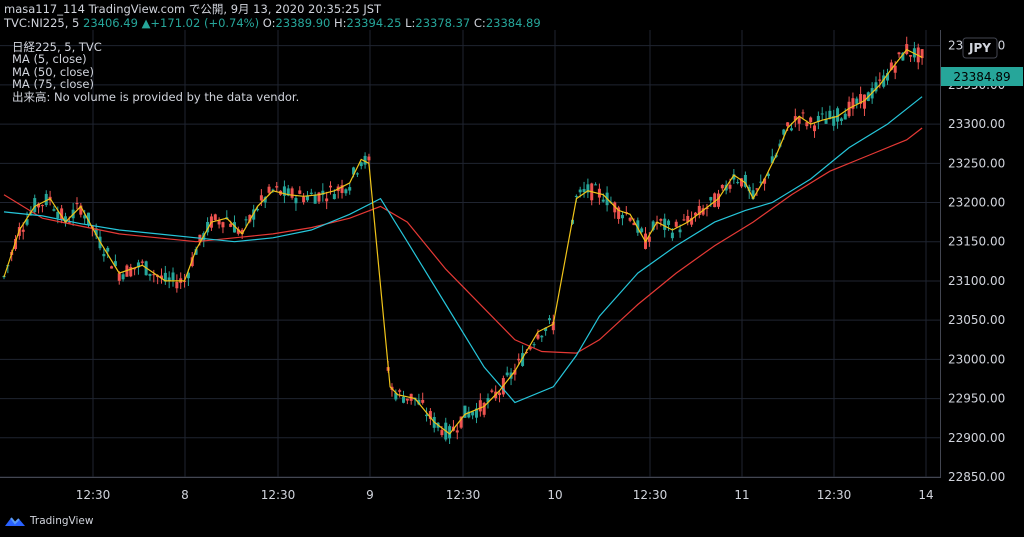  I want to click on open-label: O:, so click(269, 23).